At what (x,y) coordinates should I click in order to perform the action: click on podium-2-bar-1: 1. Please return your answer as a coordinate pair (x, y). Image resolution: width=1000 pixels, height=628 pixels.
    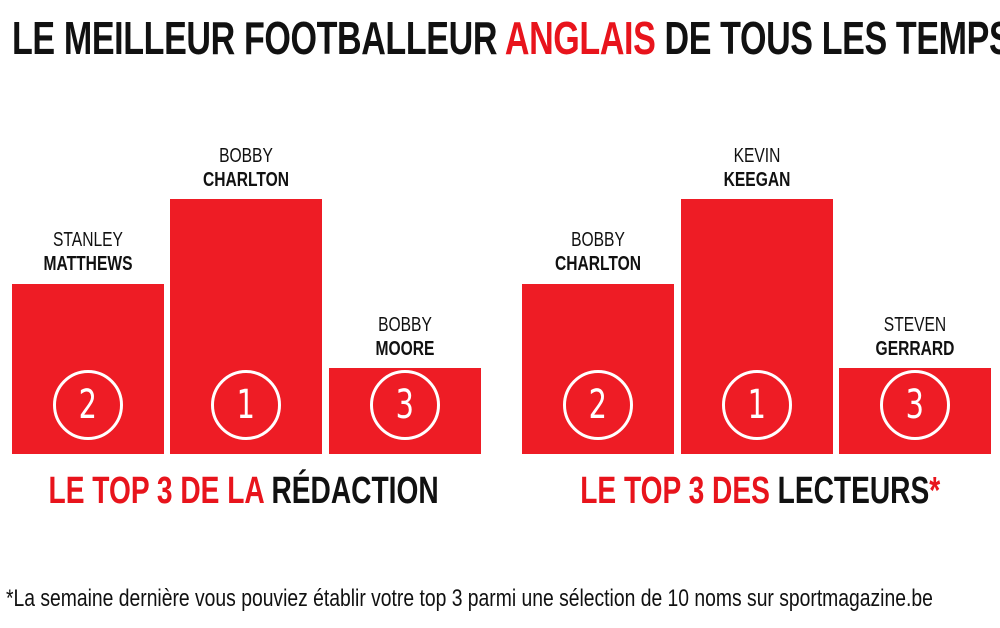
    Looking at the image, I should click on (757, 326).